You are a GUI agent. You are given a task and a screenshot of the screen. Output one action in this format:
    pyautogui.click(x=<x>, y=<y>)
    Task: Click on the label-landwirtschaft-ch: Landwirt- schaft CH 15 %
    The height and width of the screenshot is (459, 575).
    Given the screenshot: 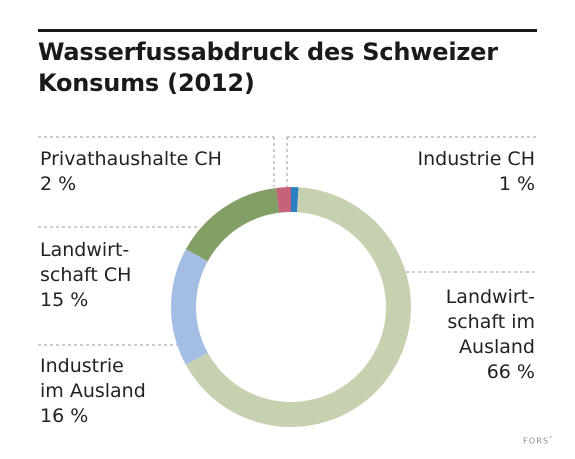 What is the action you would take?
    pyautogui.click(x=85, y=275)
    